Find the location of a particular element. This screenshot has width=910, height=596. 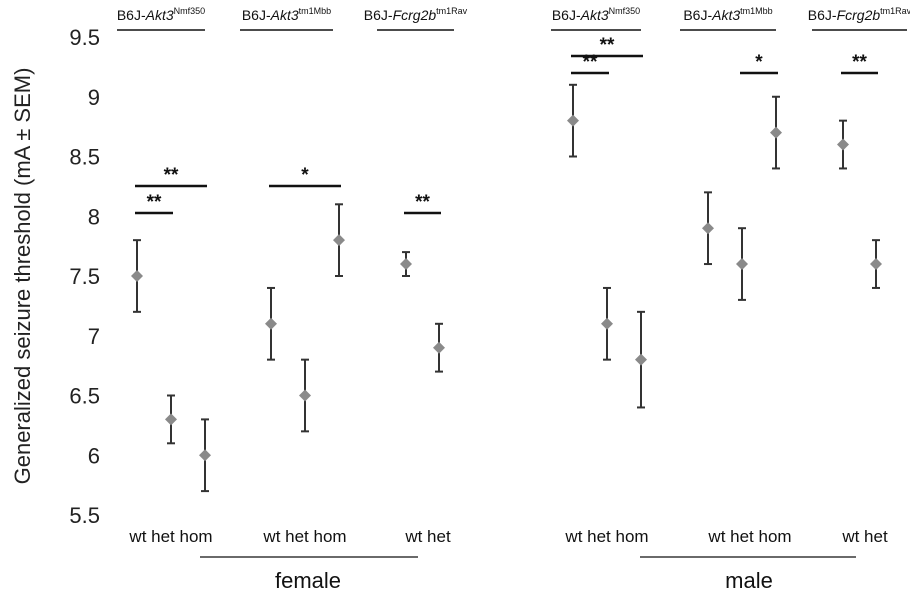

y-tick-label: 6 is located at coordinates (94, 455).